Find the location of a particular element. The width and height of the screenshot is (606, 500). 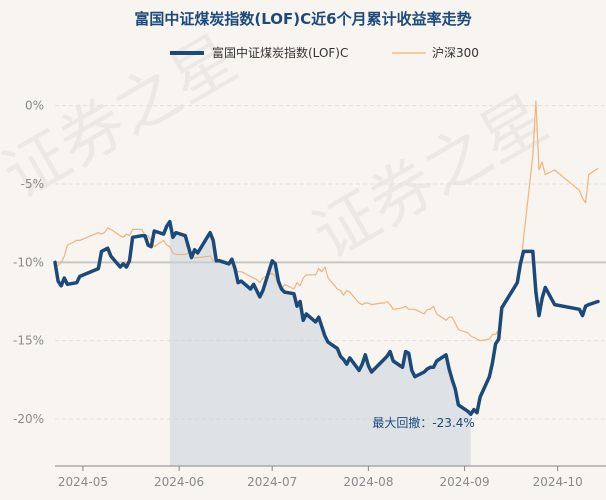

x-tick-label: 2024-08 is located at coordinates (368, 482).